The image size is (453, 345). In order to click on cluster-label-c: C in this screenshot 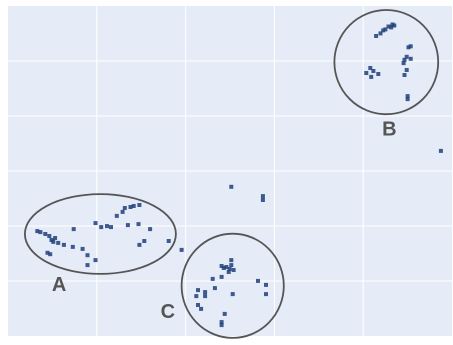, I will do `click(168, 312)`.